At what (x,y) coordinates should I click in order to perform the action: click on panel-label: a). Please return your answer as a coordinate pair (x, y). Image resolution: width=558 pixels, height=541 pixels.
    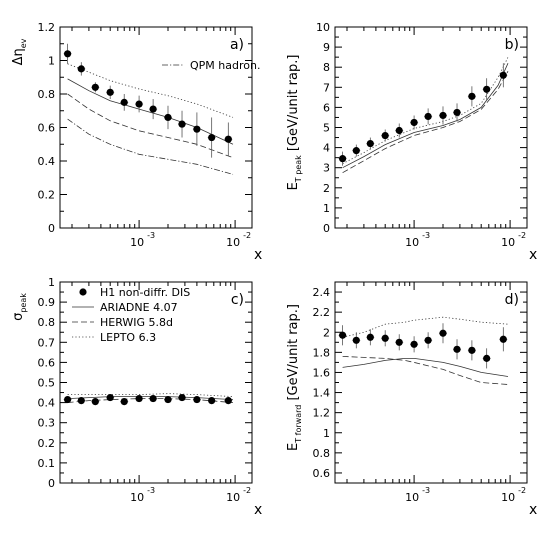
    Looking at the image, I should click on (237, 45).